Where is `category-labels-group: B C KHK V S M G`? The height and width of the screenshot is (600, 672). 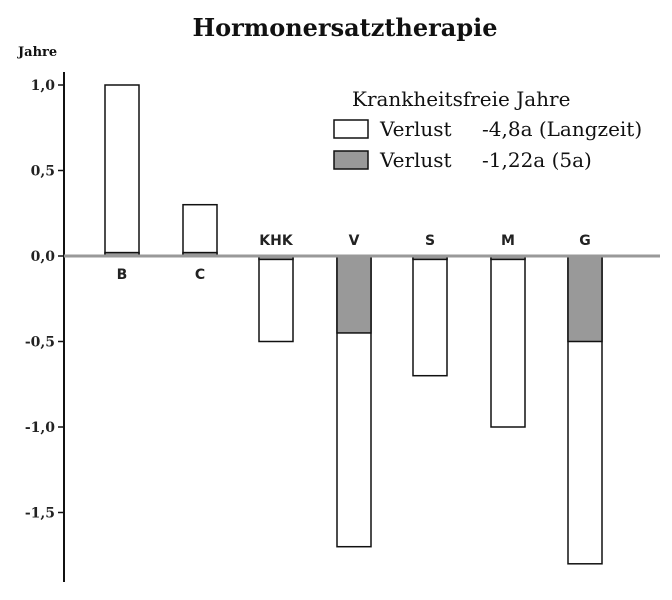 category-labels-group: B C KHK V S M G is located at coordinates (354, 258).